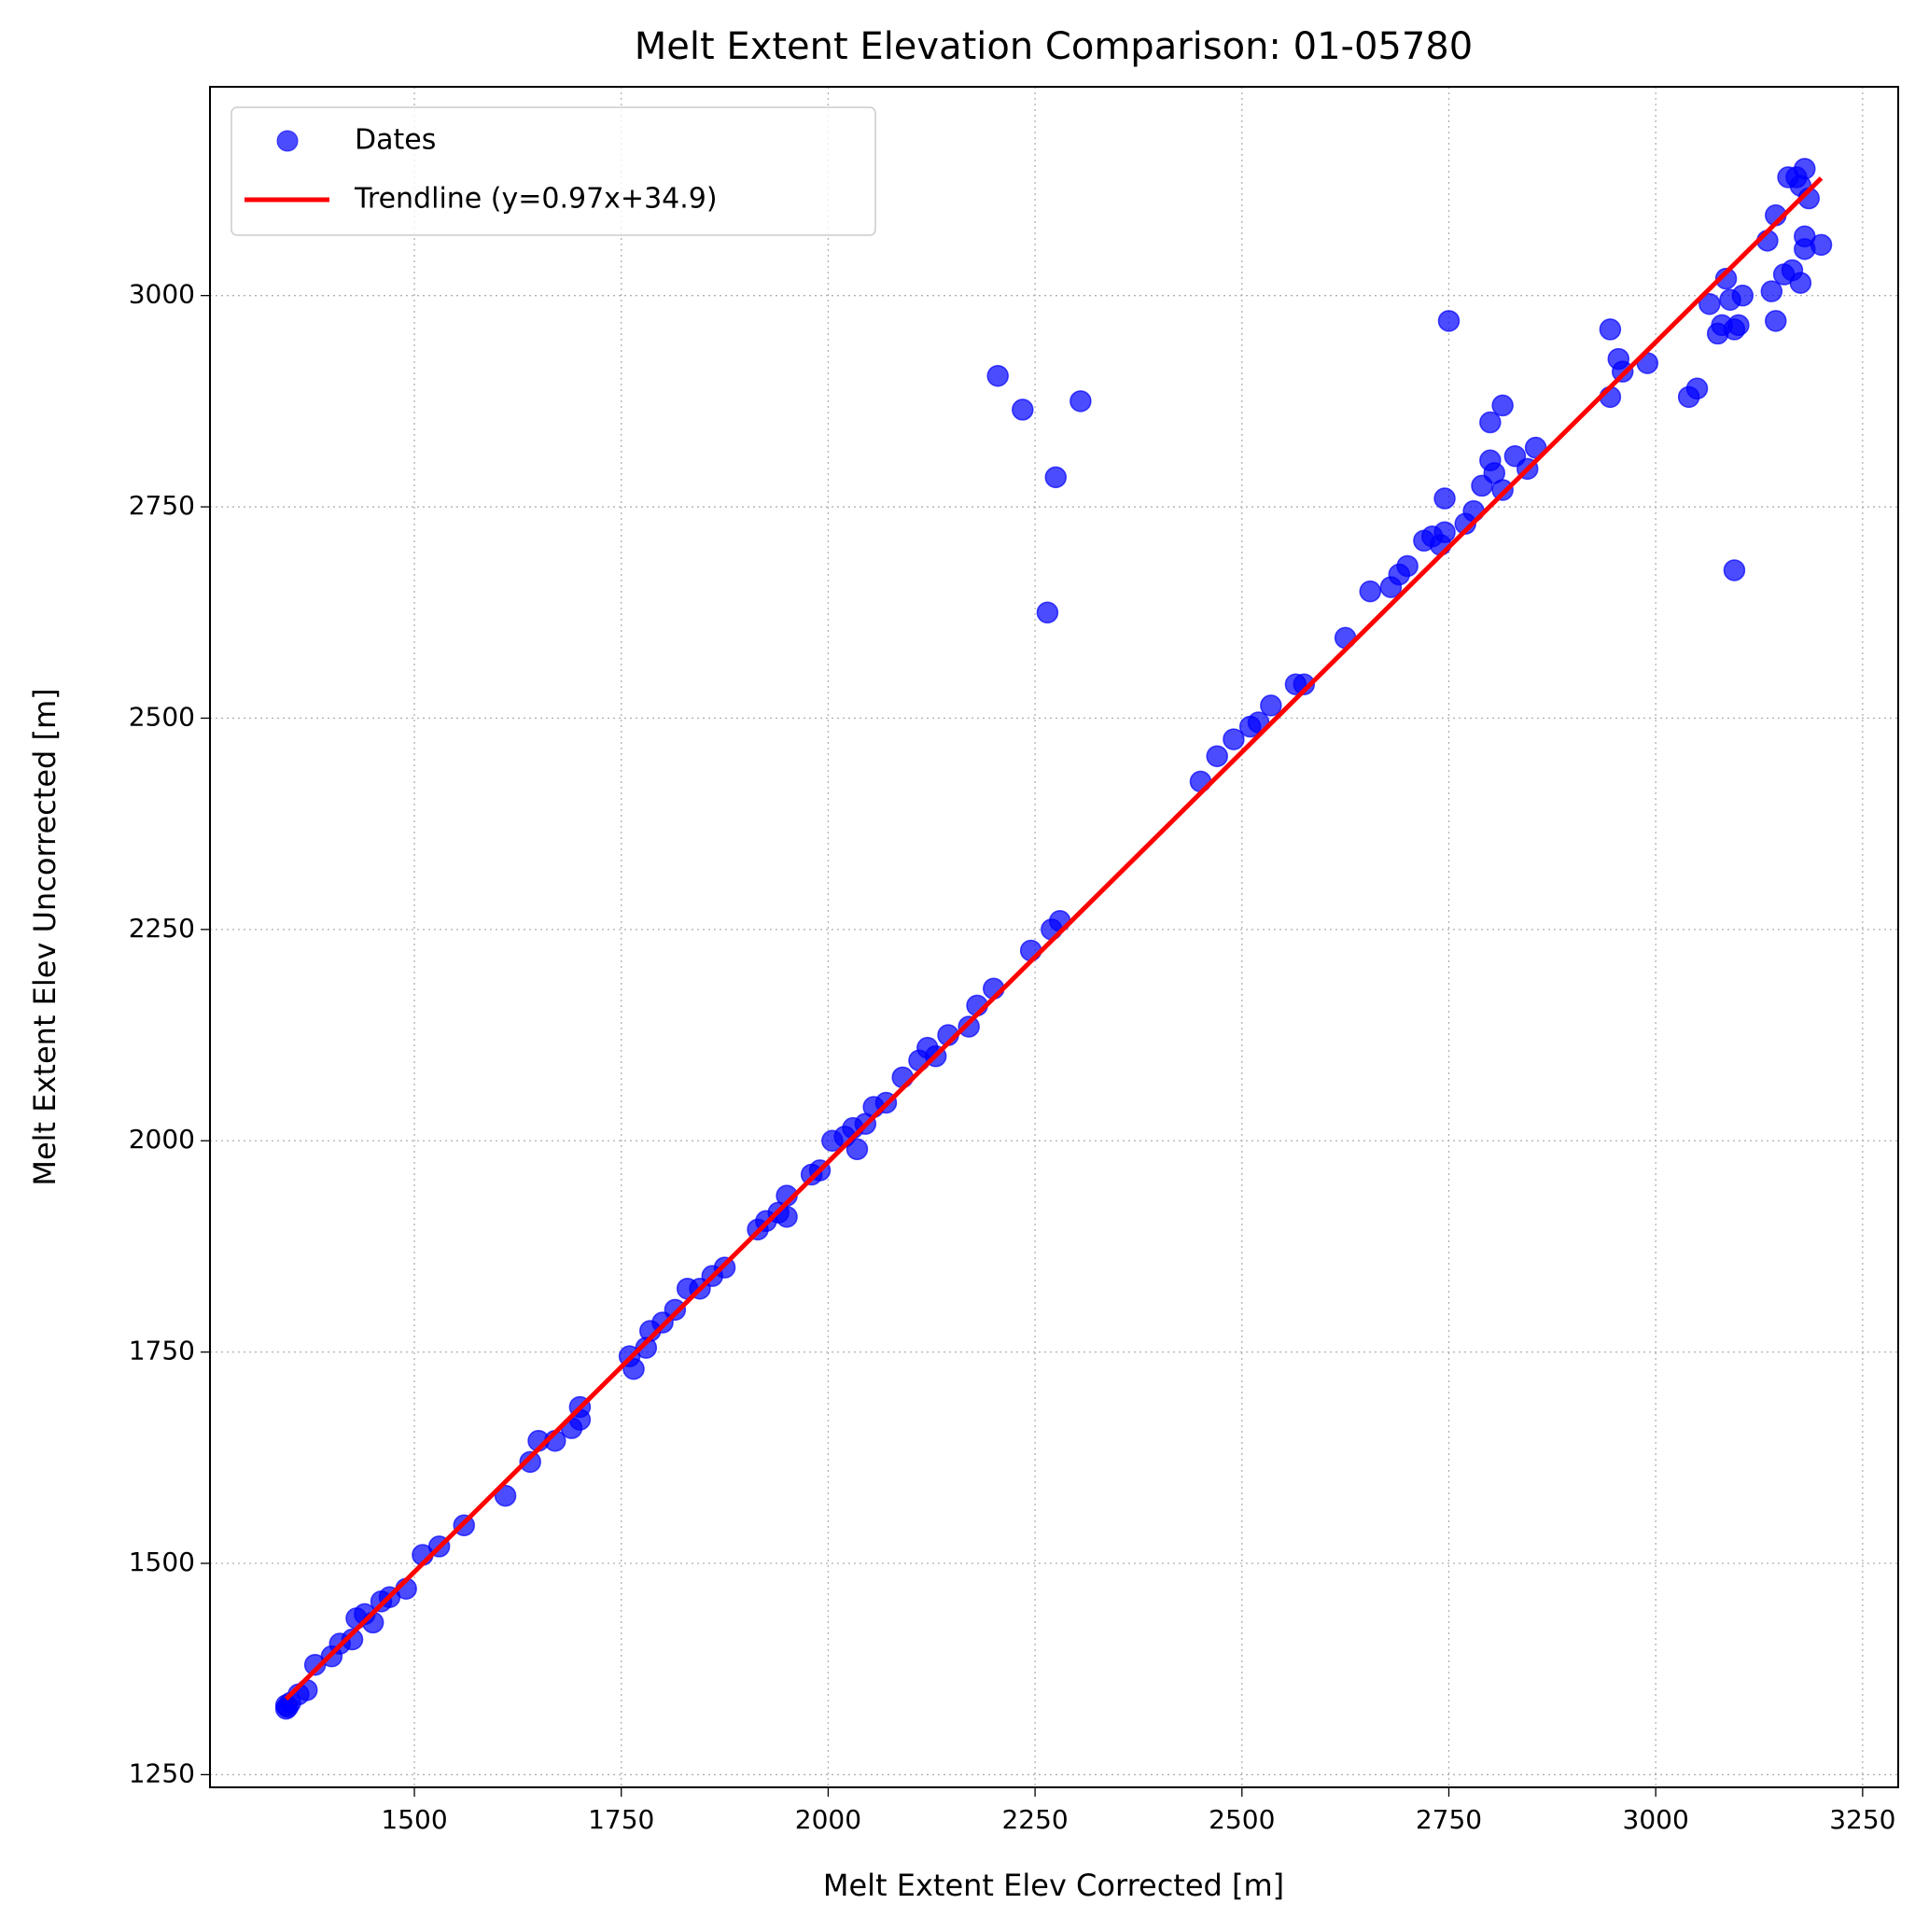 The height and width of the screenshot is (1932, 1929). What do you see at coordinates (162, 294) in the screenshot?
I see `y-tick-label: 3000` at bounding box center [162, 294].